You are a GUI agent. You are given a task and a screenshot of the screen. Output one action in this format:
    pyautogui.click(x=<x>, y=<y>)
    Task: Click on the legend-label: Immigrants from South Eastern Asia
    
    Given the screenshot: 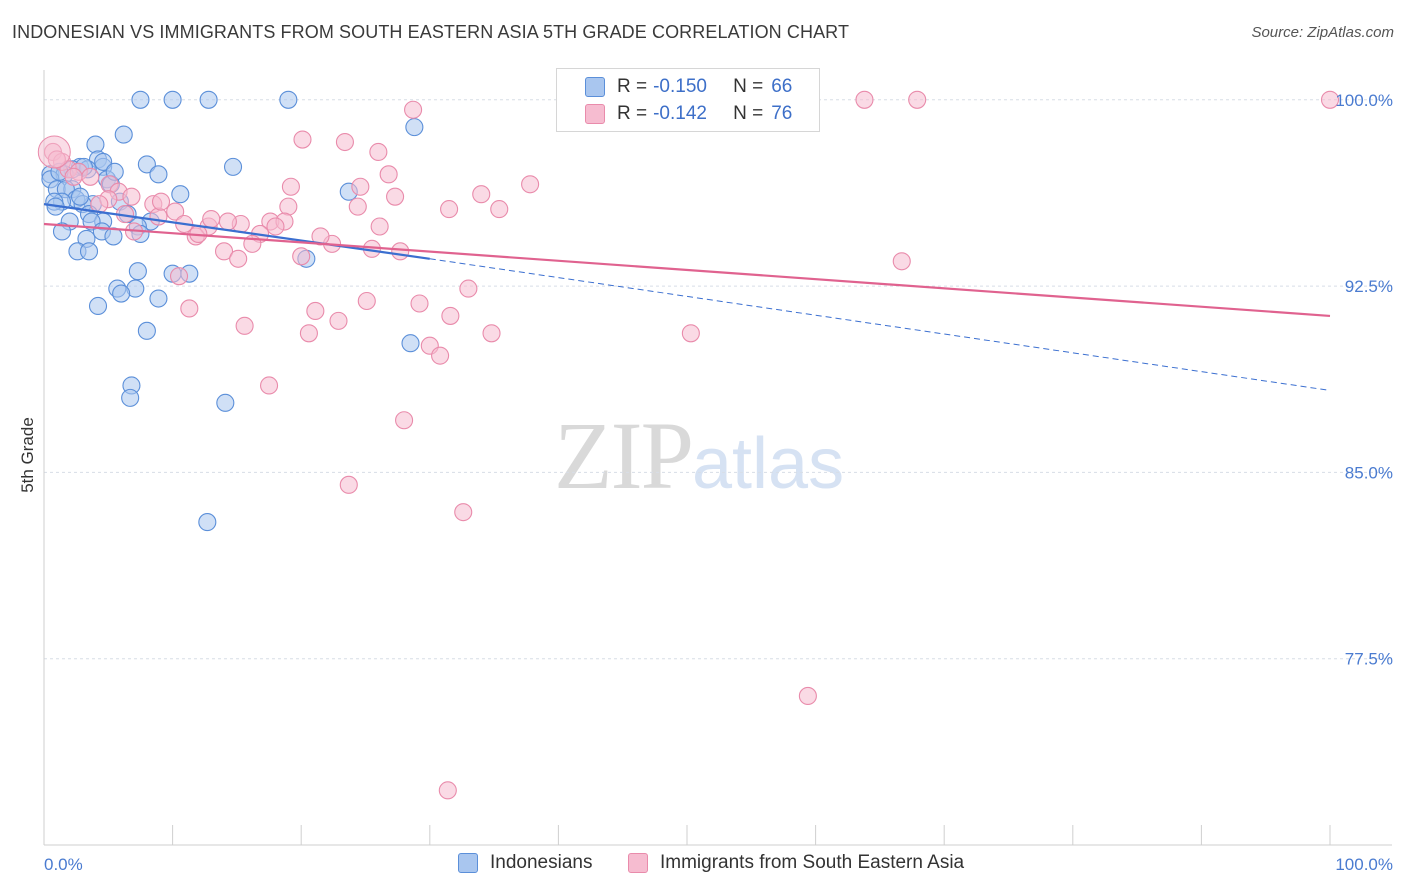 What is the action you would take?
    pyautogui.click(x=812, y=862)
    